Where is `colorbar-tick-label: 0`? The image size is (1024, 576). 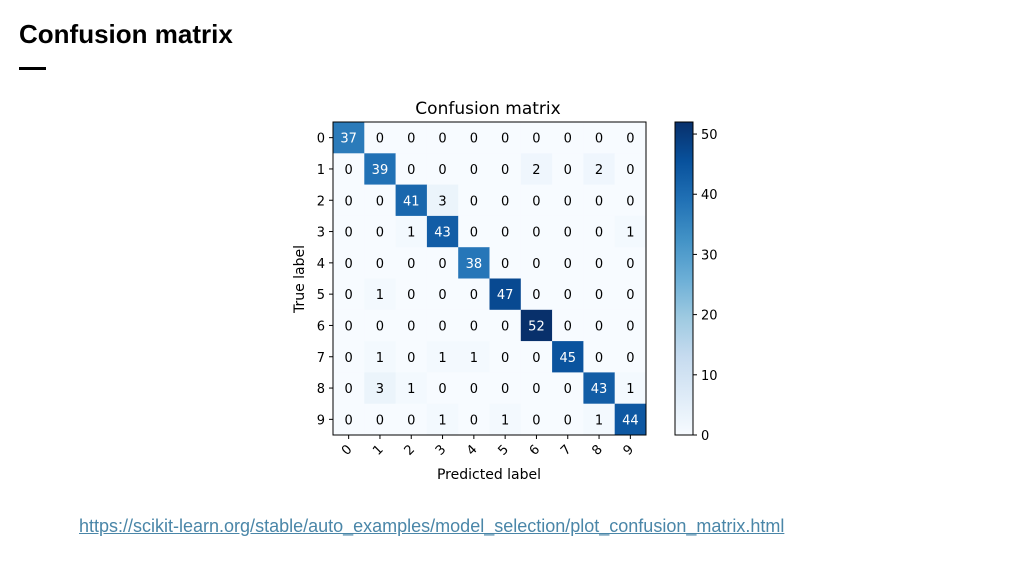
colorbar-tick-label: 0 is located at coordinates (705, 436).